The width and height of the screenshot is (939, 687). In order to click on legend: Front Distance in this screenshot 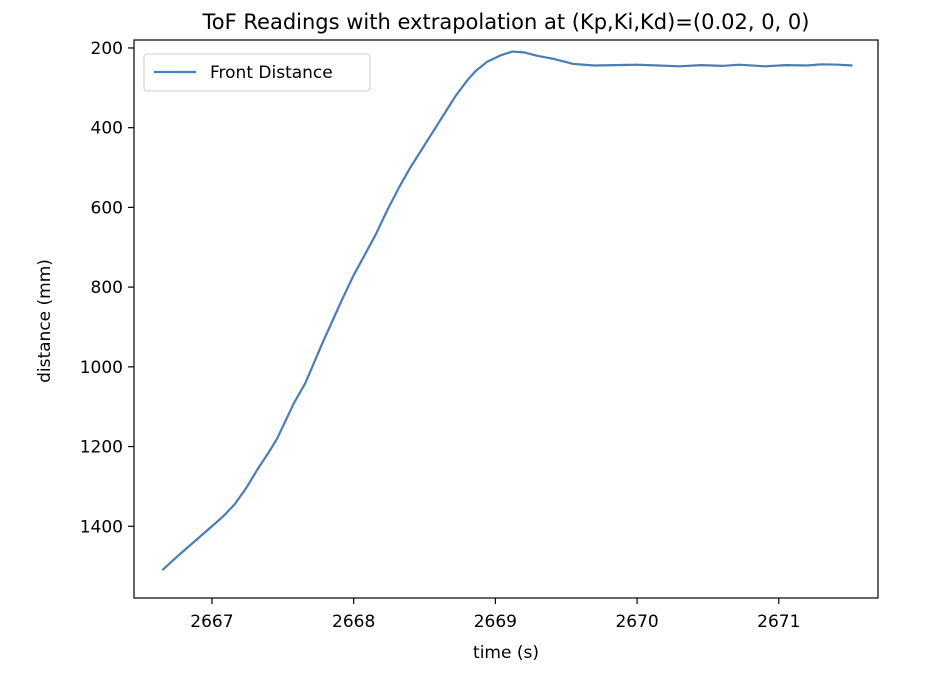, I will do `click(257, 72)`.